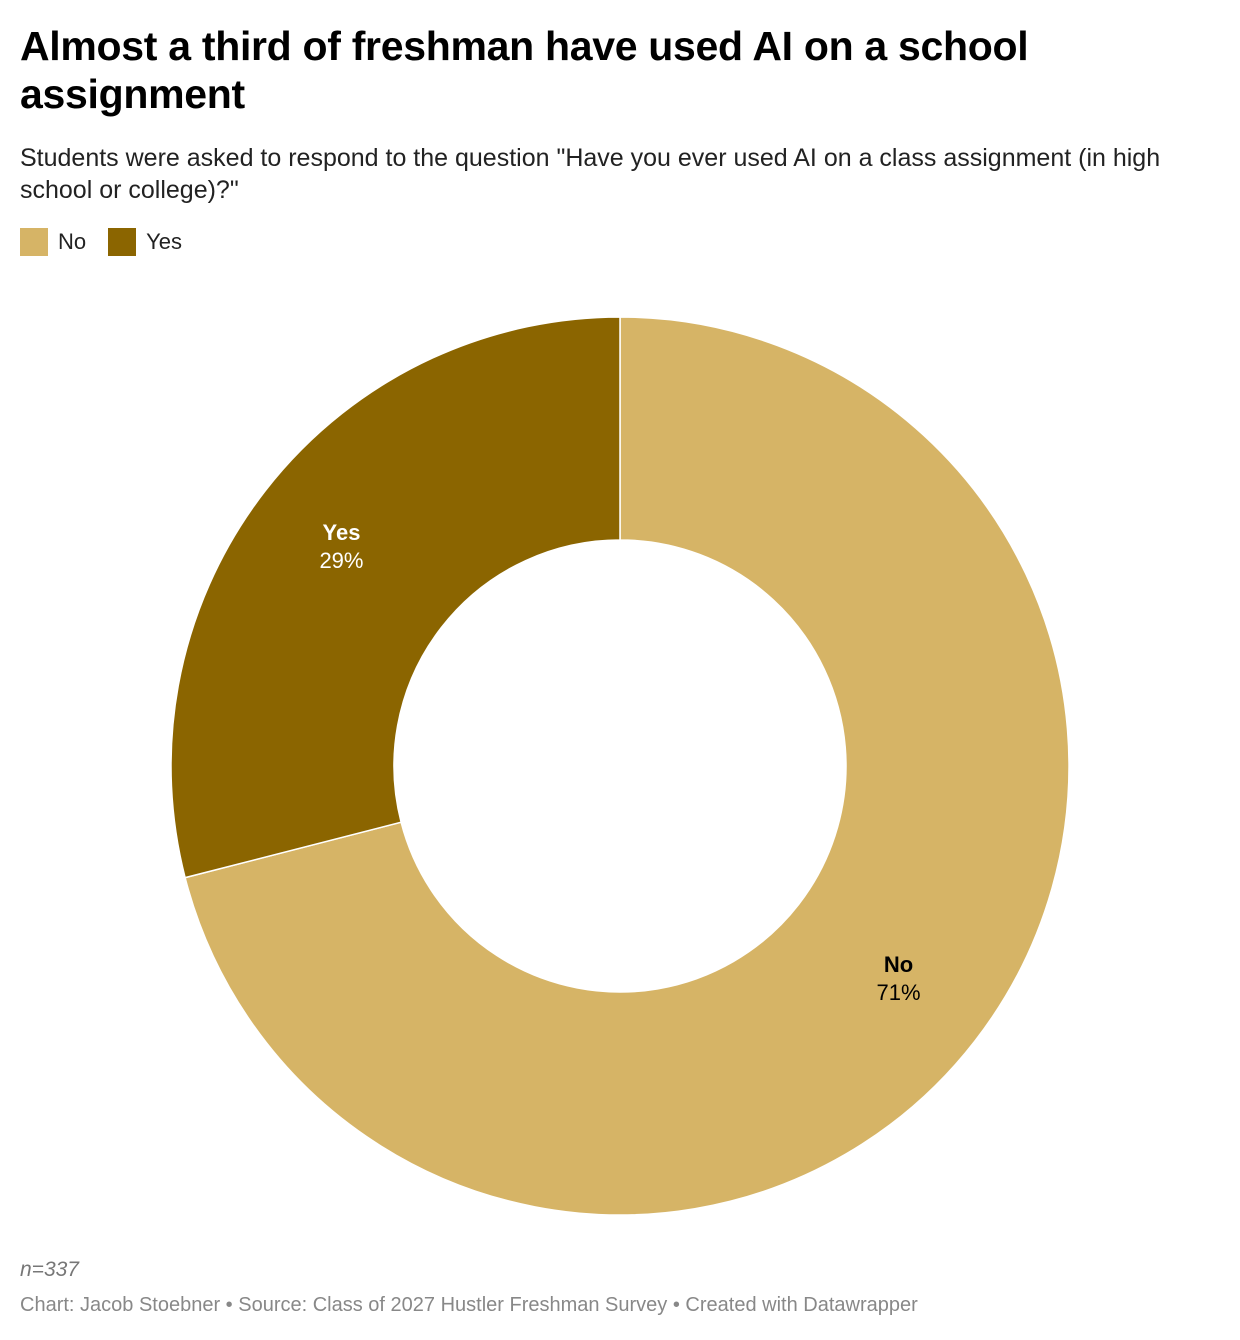 This screenshot has width=1240, height=1340. I want to click on slice-category-label-yes: Yes, so click(342, 532).